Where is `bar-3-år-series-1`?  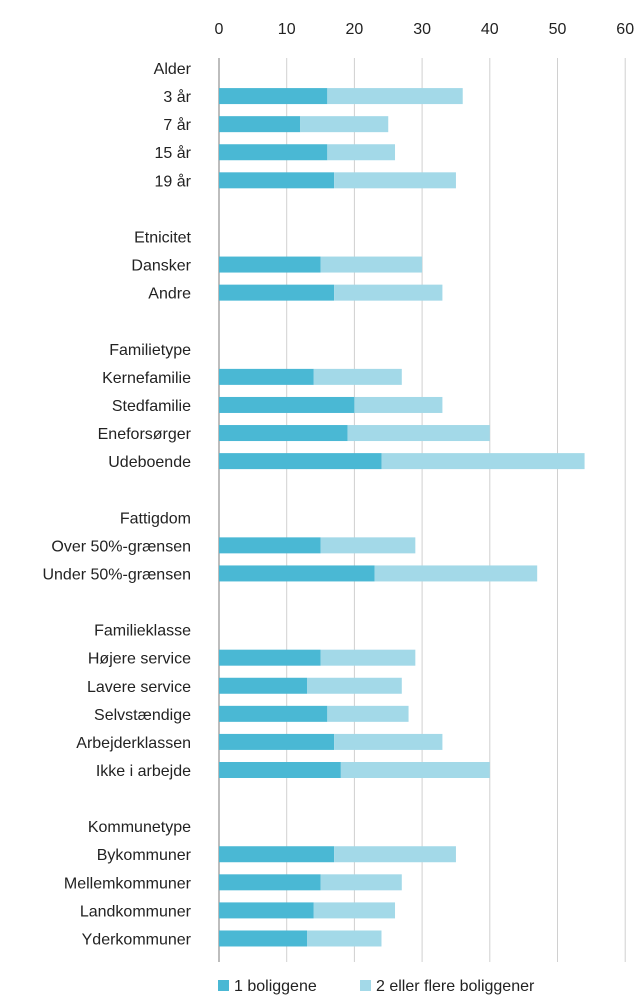
bar-3-år-series-1 is located at coordinates (273, 96).